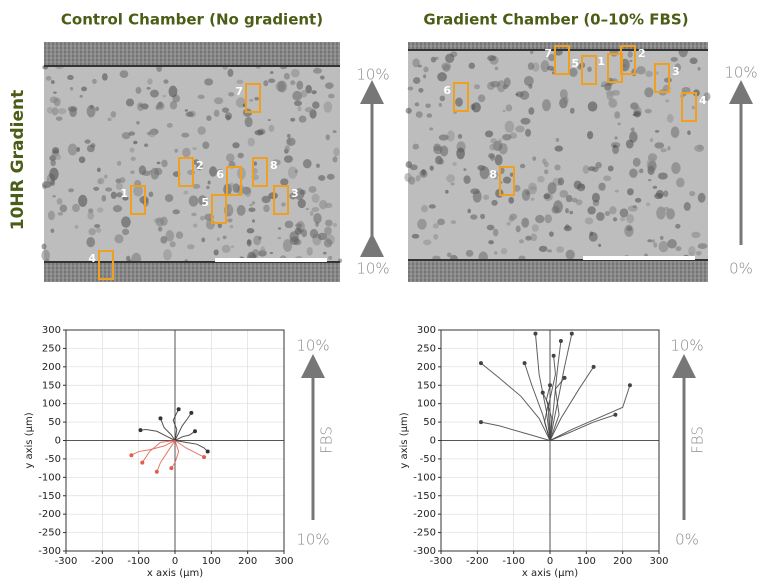  What do you see at coordinates (658, 561) in the screenshot?
I see `x-tick-label: 300` at bounding box center [658, 561].